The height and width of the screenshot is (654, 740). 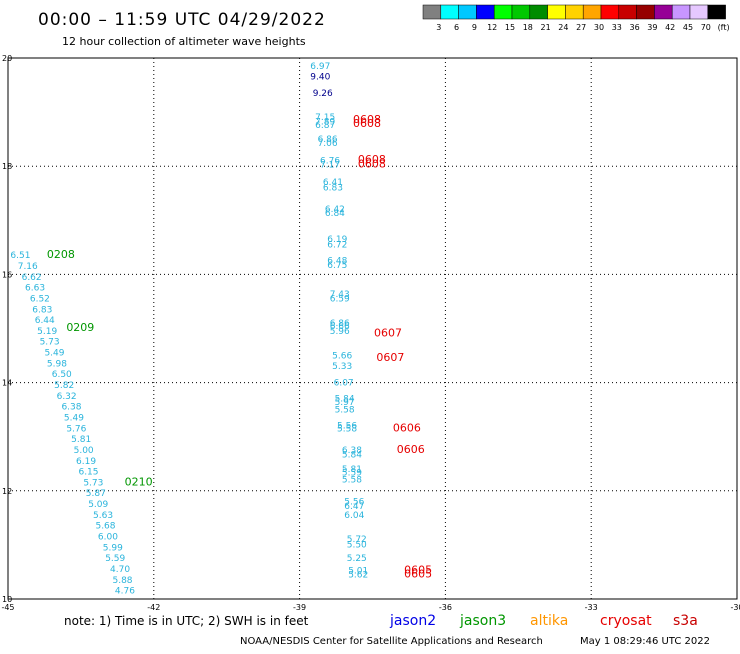 What do you see at coordinates (599, 27) in the screenshot?
I see `scale-label: 30` at bounding box center [599, 27].